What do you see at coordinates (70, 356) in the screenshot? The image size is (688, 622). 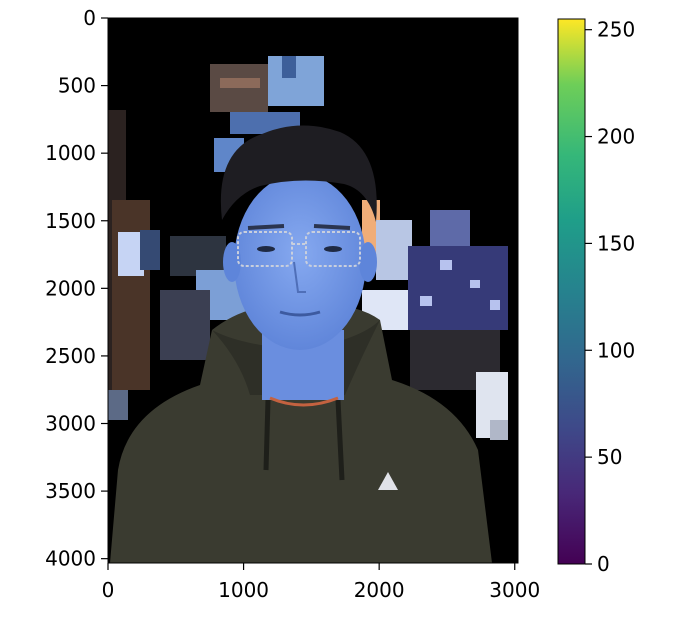 I see `y-tick-label: 2500` at bounding box center [70, 356].